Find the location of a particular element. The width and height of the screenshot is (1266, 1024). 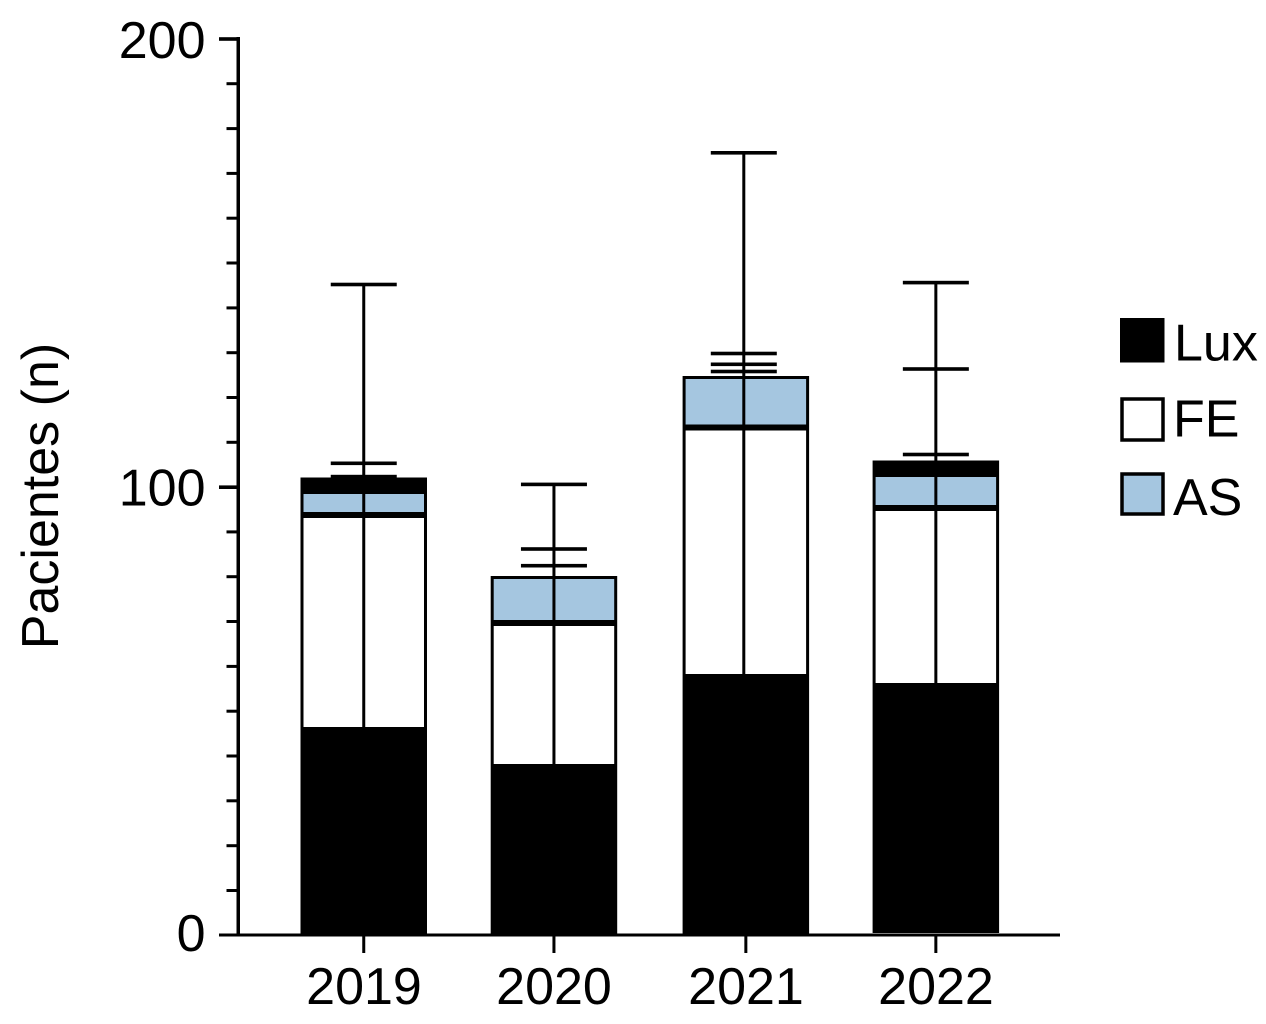

svg-text: 0 is located at coordinates (191, 934).